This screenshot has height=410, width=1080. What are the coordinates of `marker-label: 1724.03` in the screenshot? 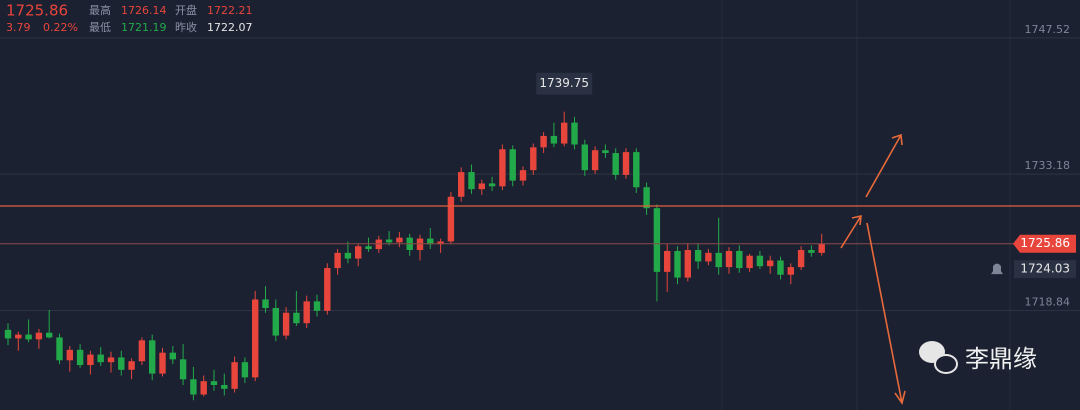 It's located at (1045, 269).